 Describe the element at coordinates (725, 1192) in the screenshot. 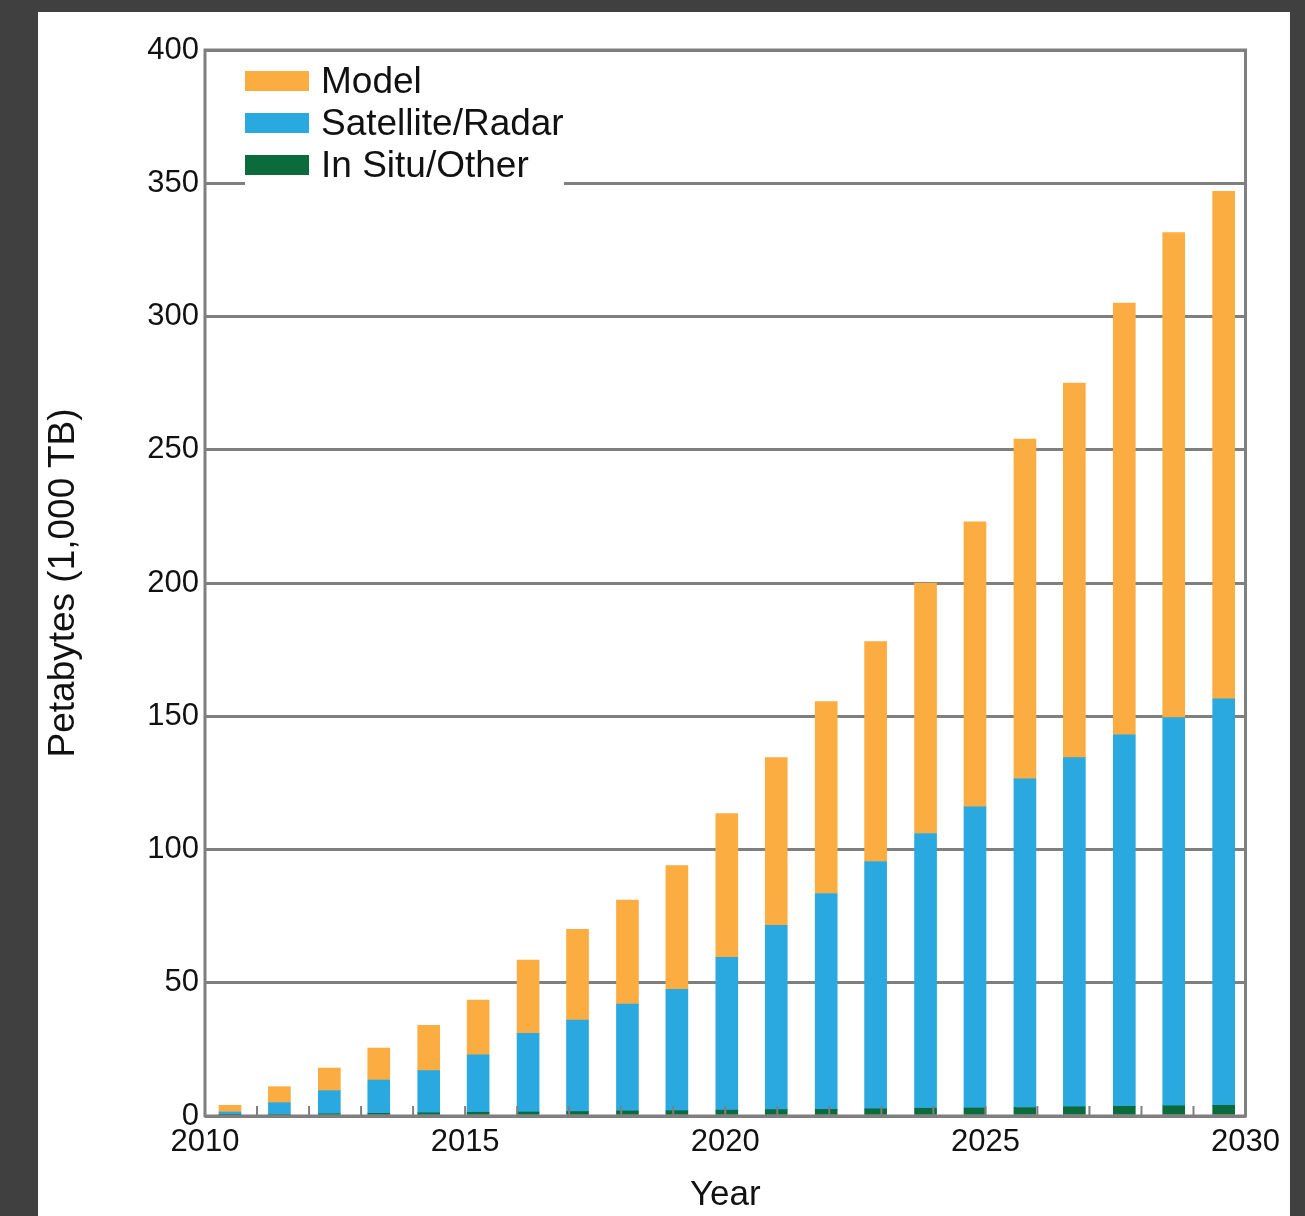

I see `x-axis-title: Year` at that location.